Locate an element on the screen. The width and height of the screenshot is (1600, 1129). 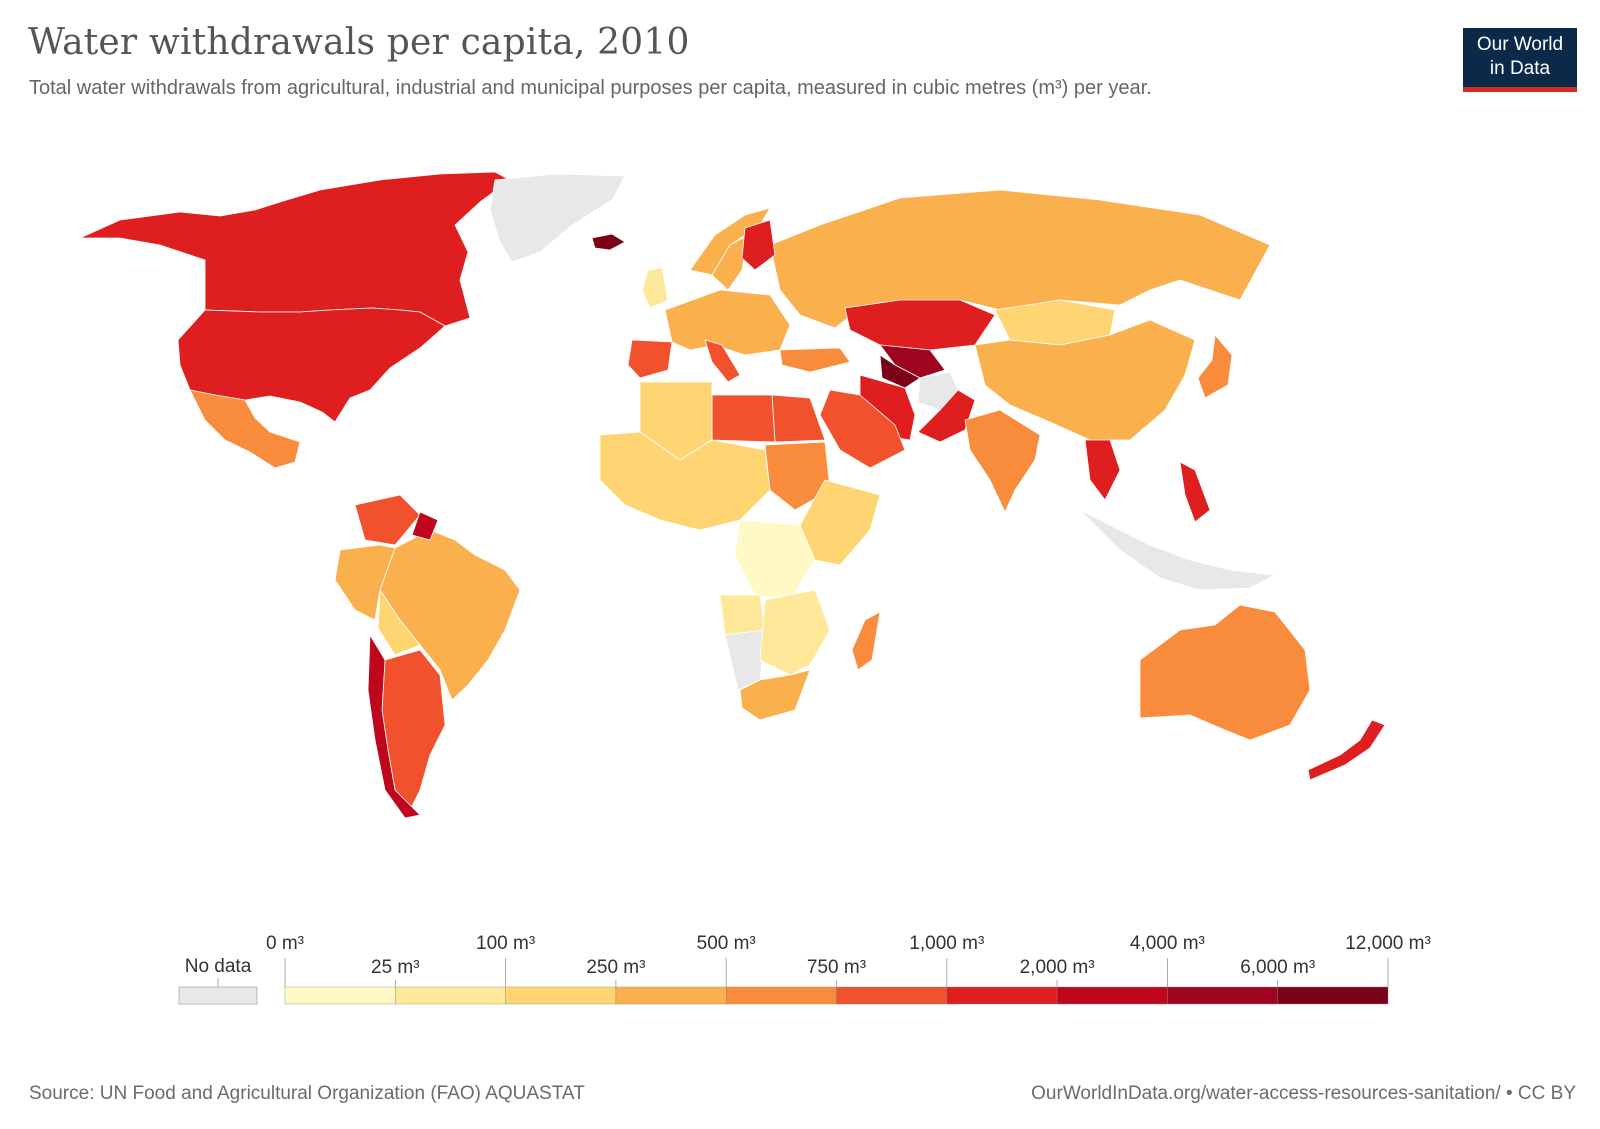
region-philippines is located at coordinates (1195, 492).